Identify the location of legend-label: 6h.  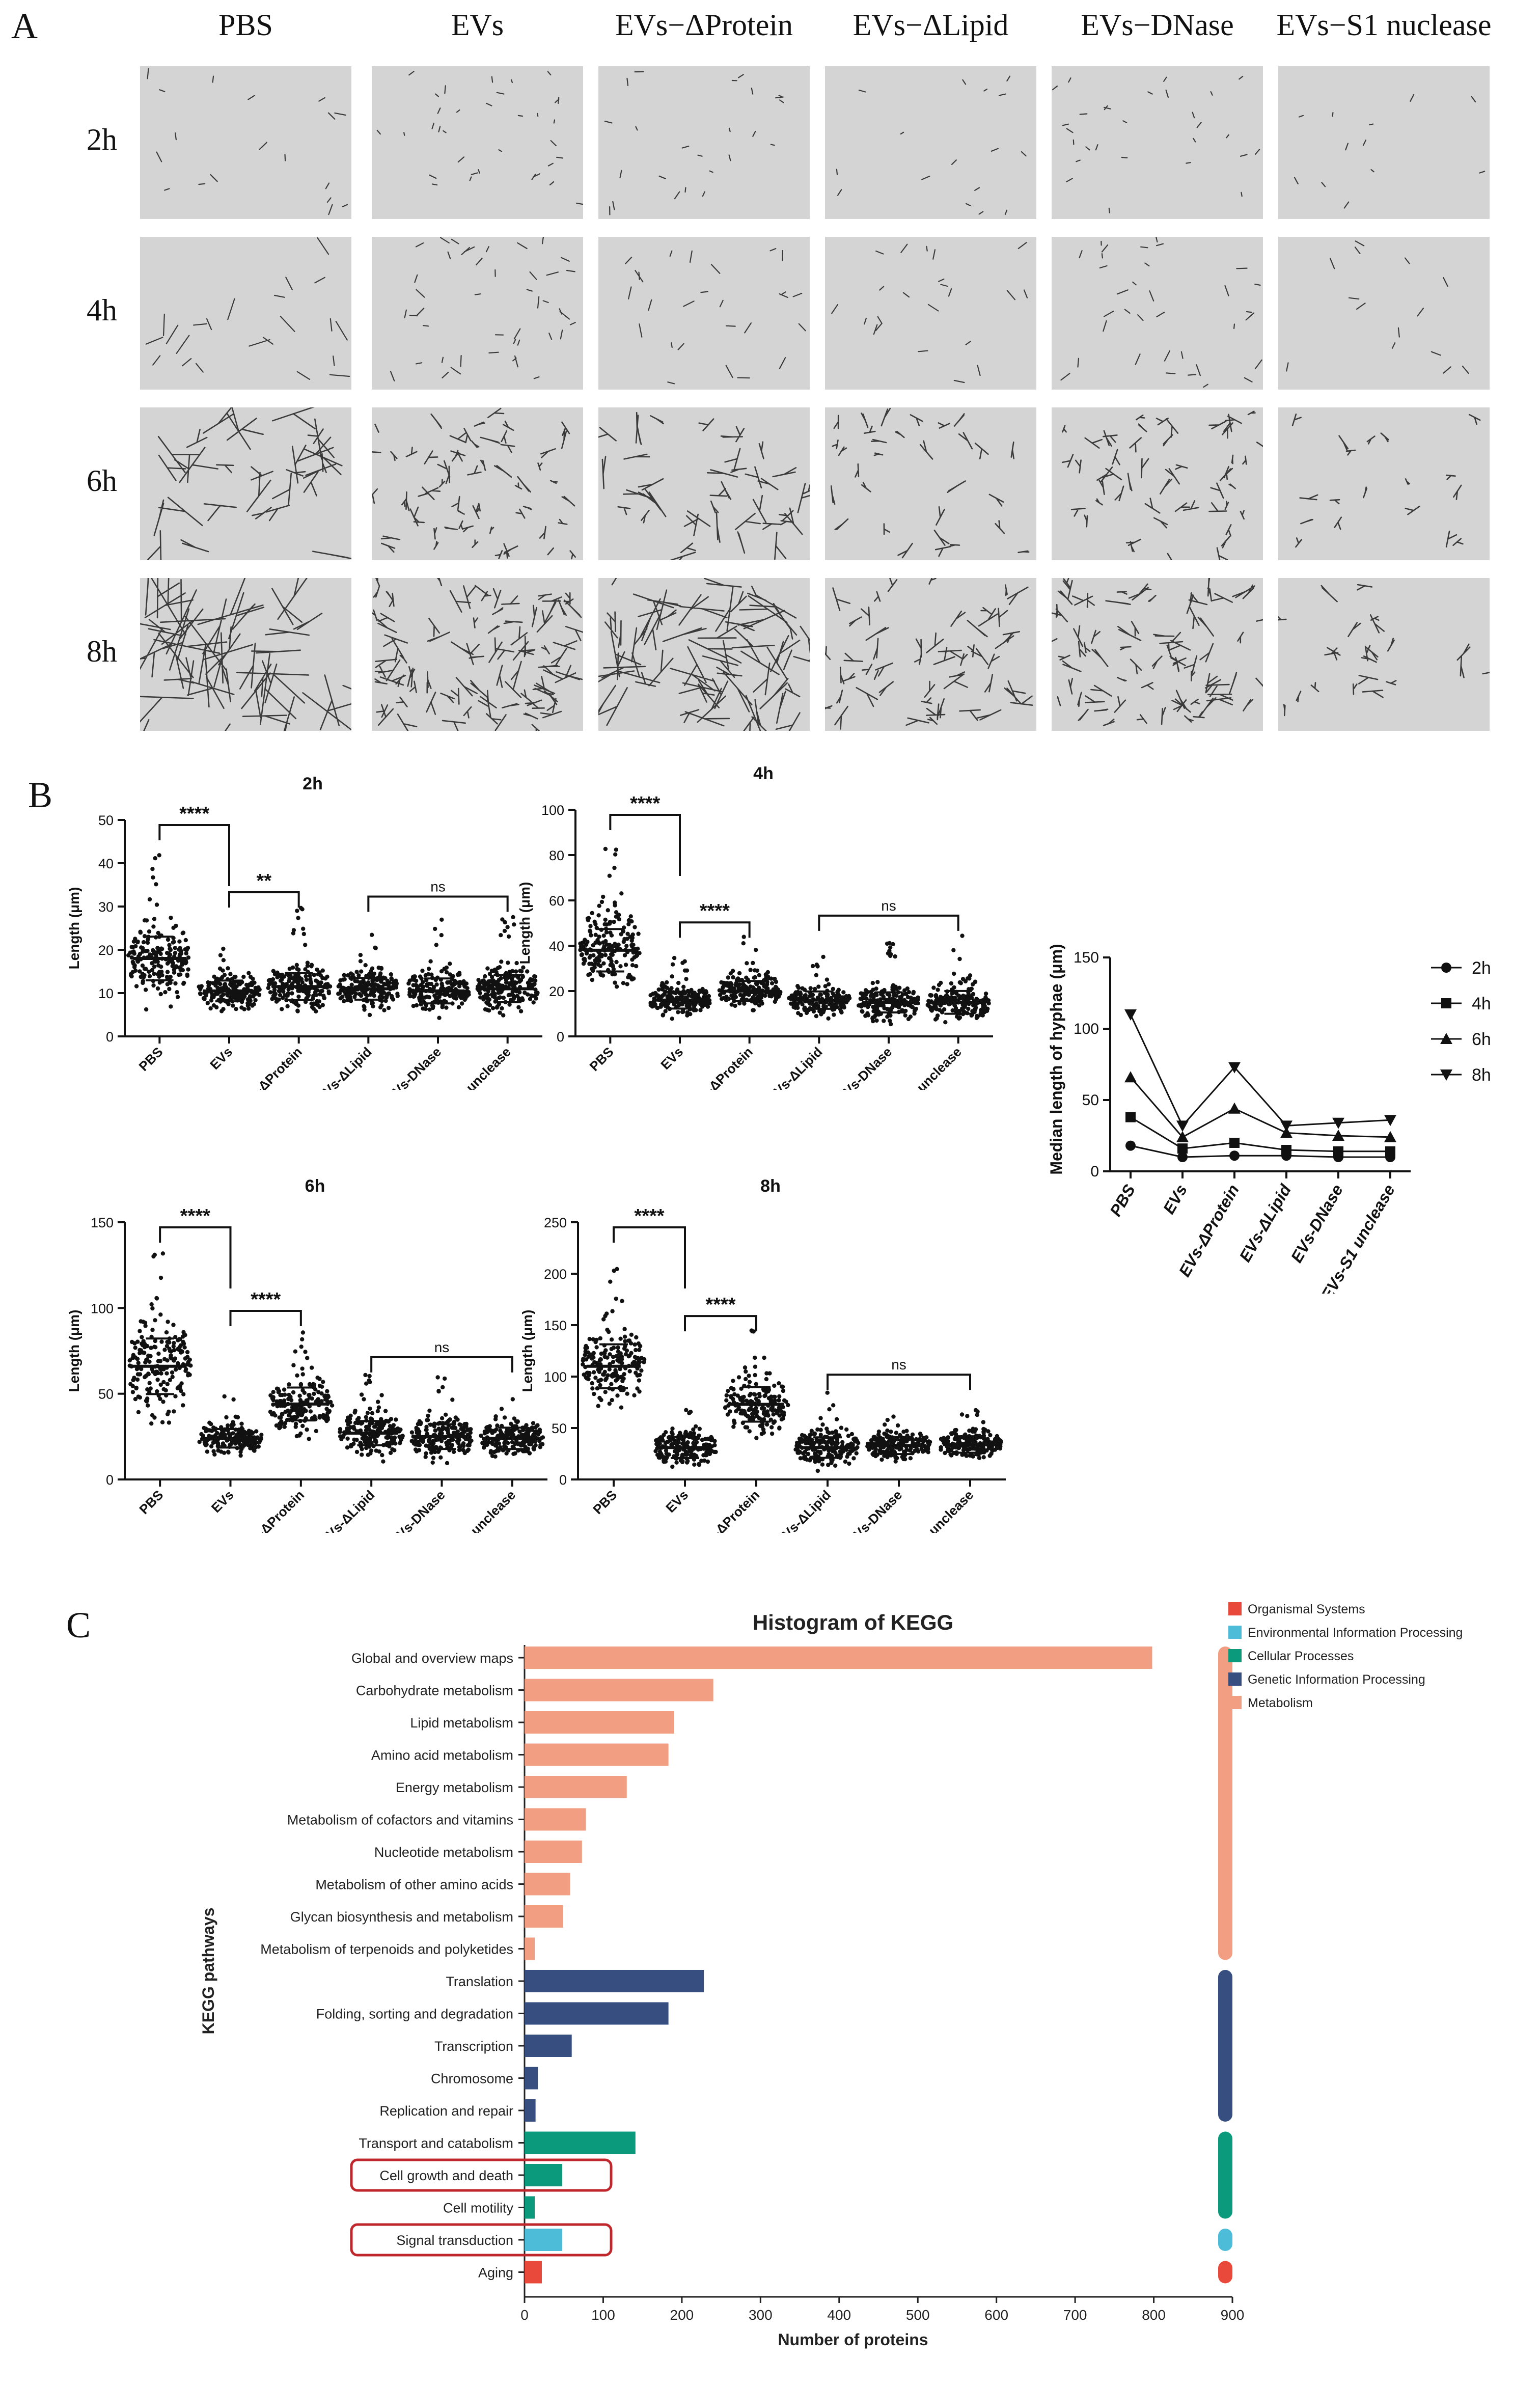
(1481, 1039).